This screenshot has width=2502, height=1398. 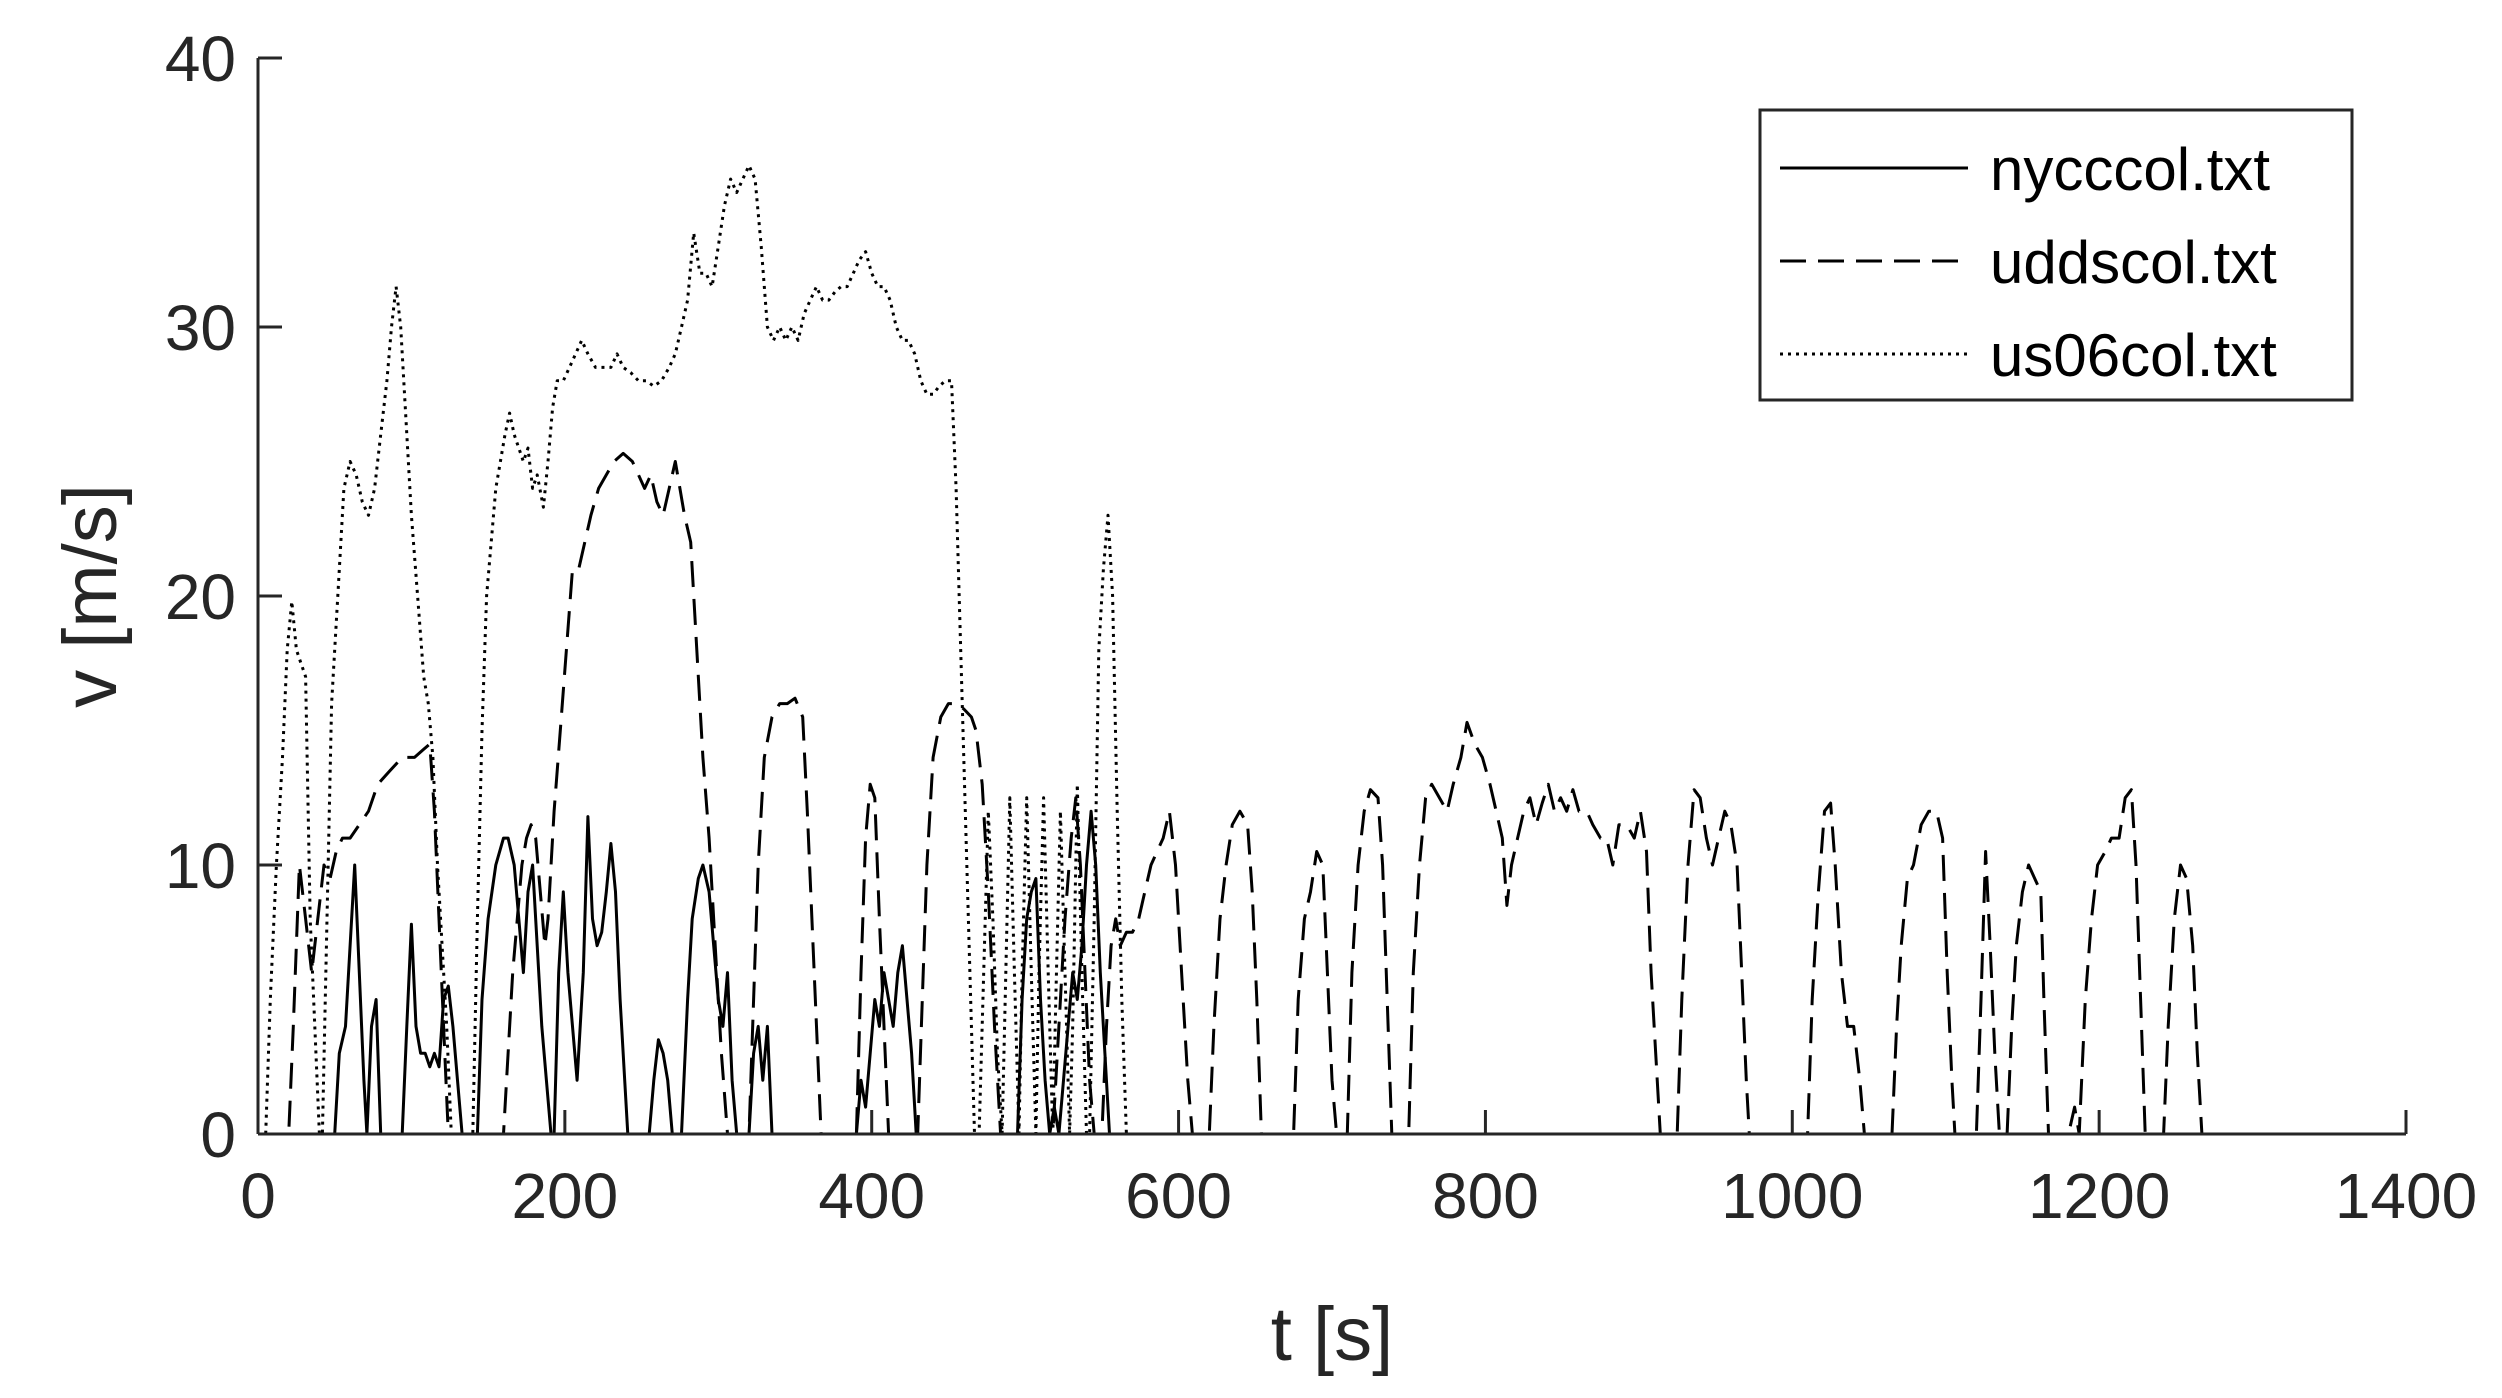 I want to click on y-tick-label: 10, so click(x=200, y=866).